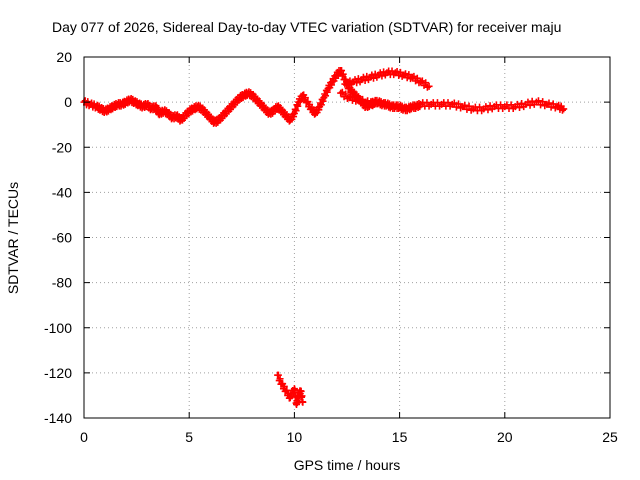 Image resolution: width=640 pixels, height=480 pixels. Describe the element at coordinates (84, 437) in the screenshot. I see `x-tick-label: 0` at that location.